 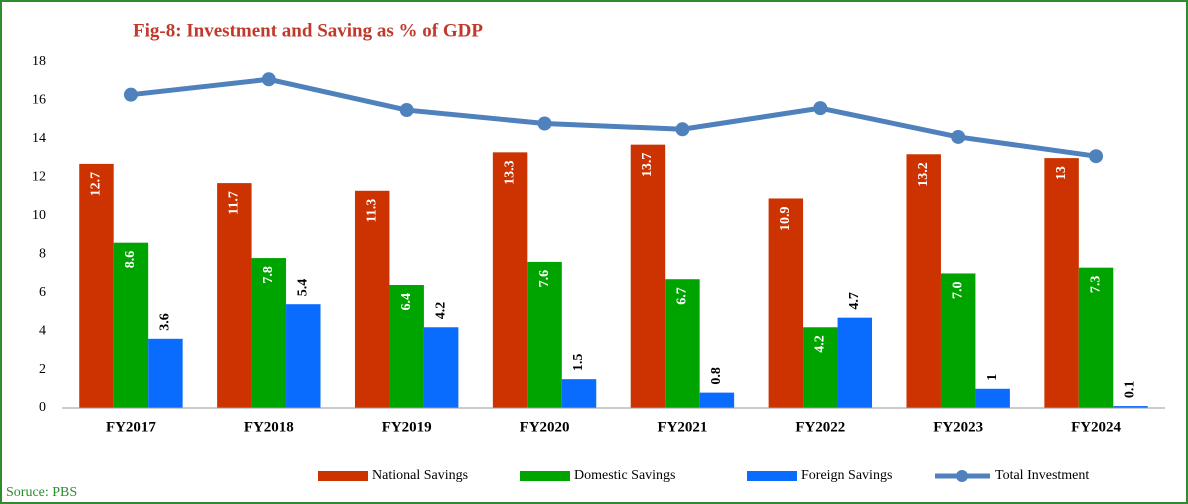 What do you see at coordinates (39, 138) in the screenshot?
I see `y-tick-label: 14` at bounding box center [39, 138].